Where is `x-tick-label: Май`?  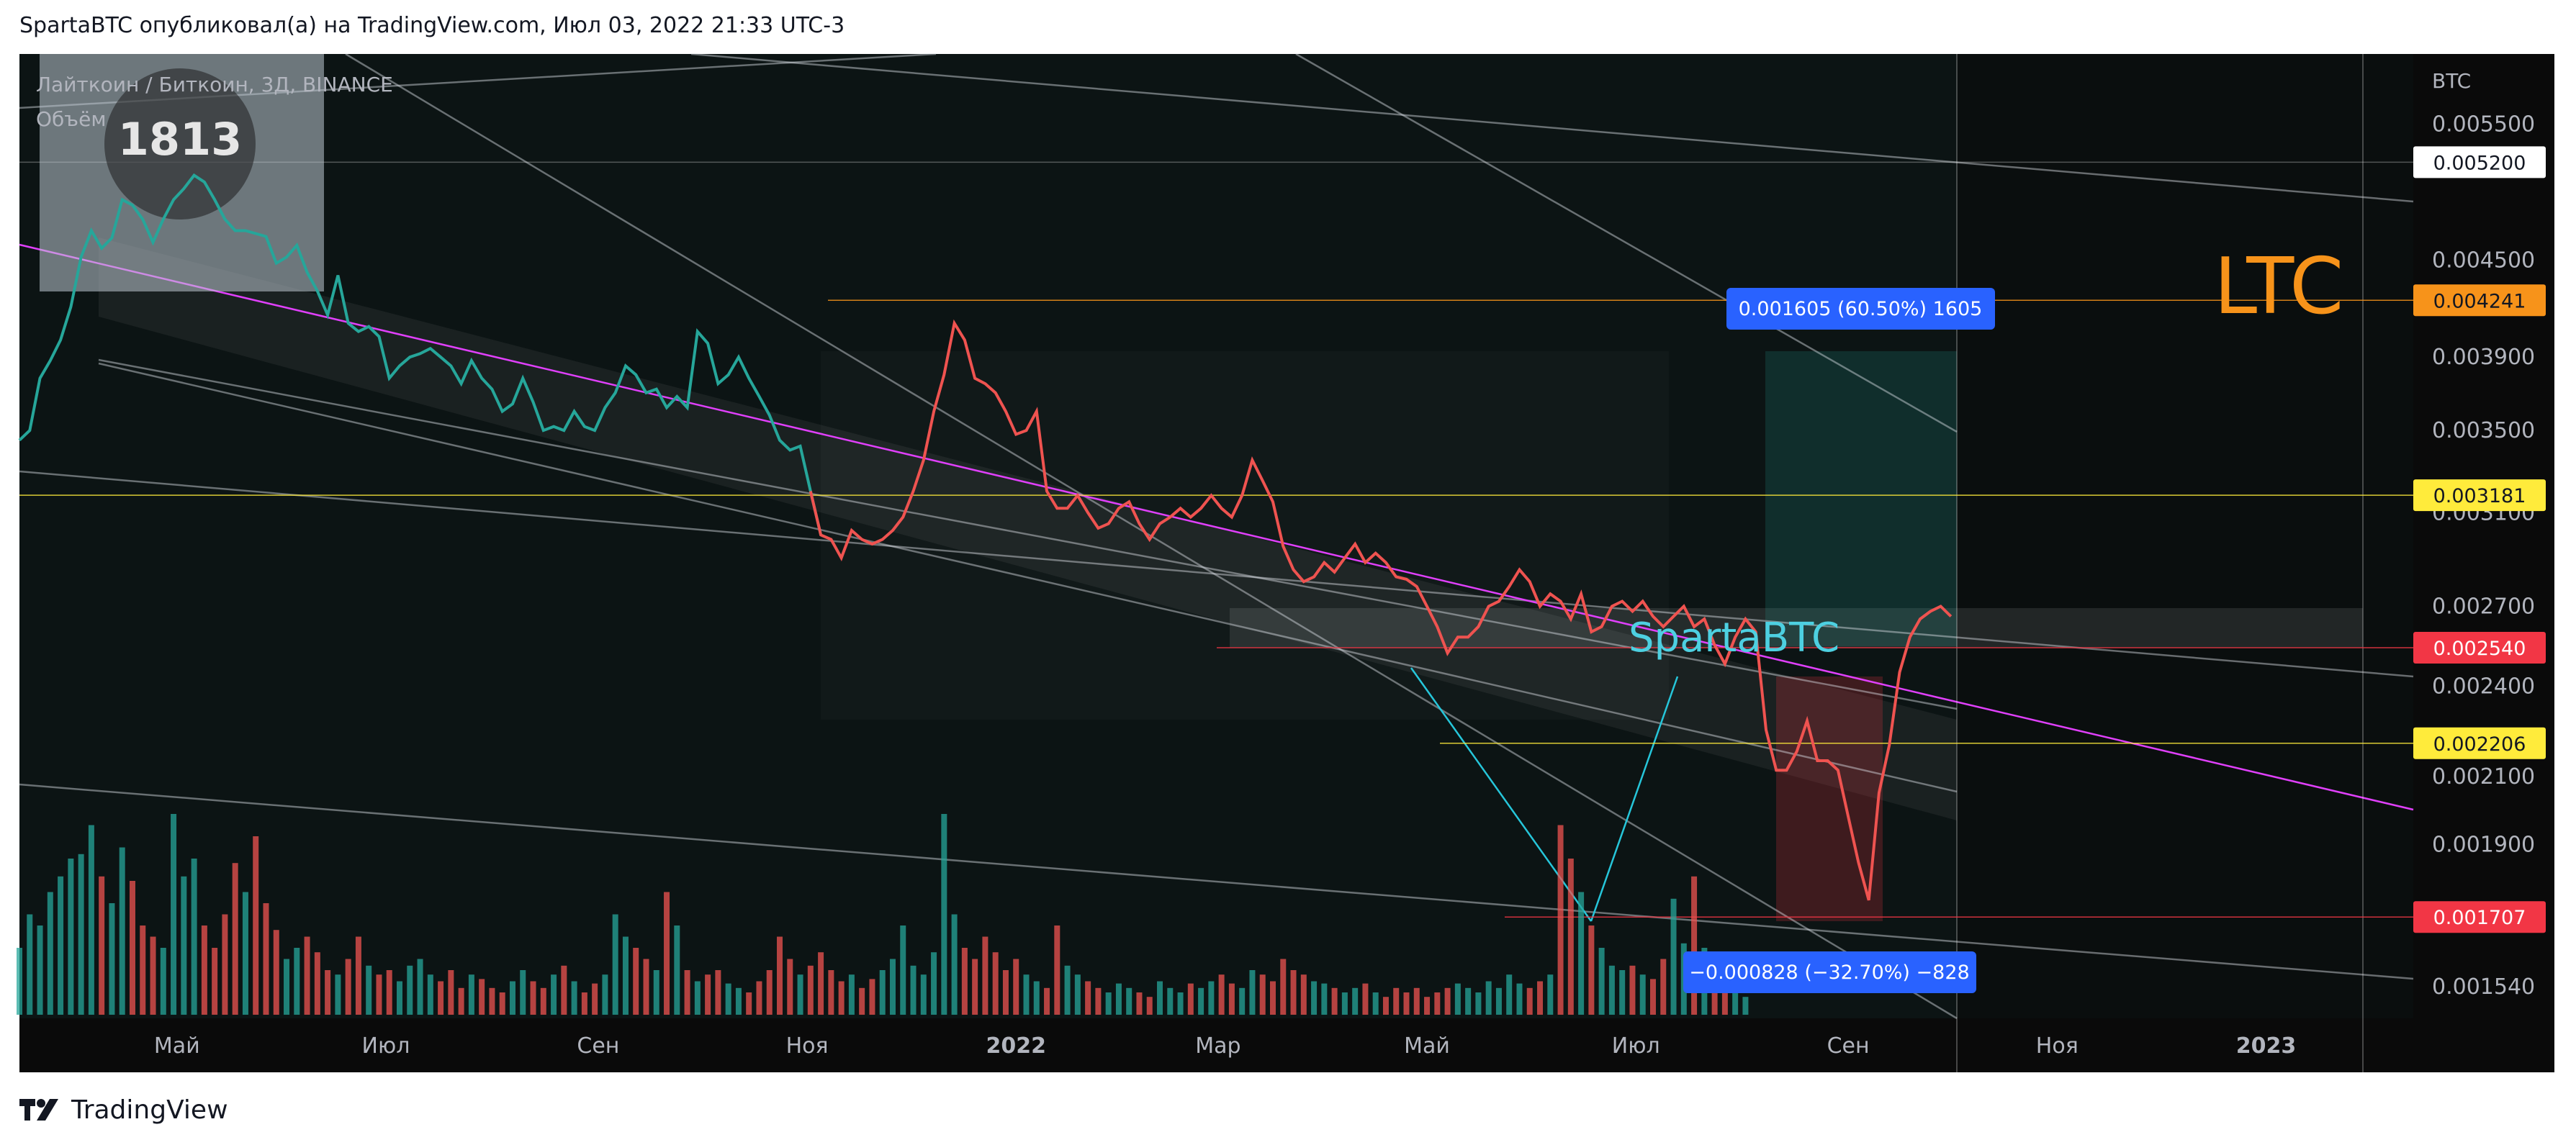 x-tick-label: Май is located at coordinates (1427, 1046).